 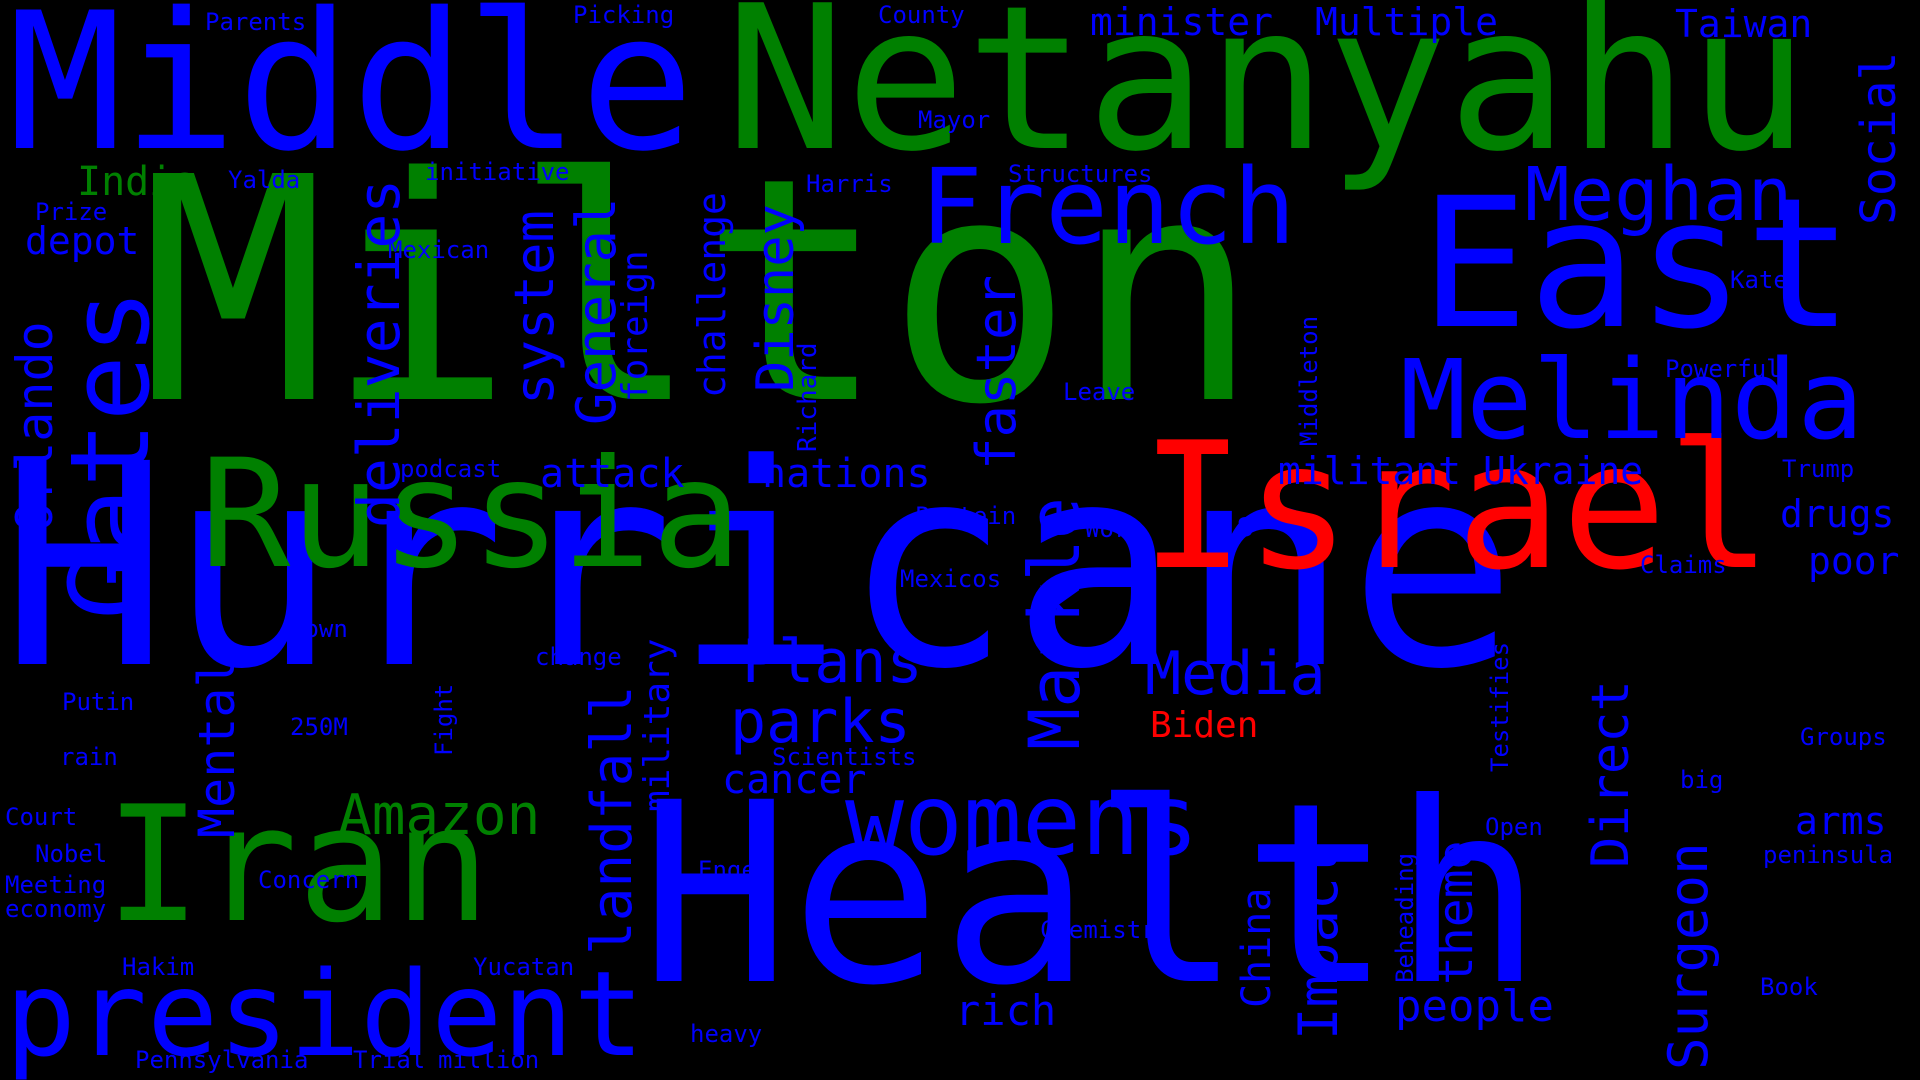 What do you see at coordinates (451, 469) in the screenshot?
I see `word-podcast: podcast` at bounding box center [451, 469].